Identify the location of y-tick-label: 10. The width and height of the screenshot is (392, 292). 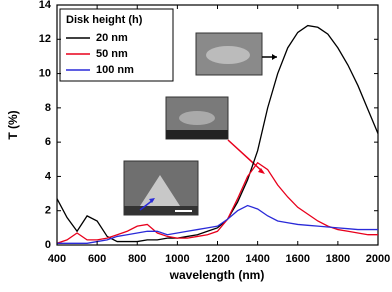
(45, 73).